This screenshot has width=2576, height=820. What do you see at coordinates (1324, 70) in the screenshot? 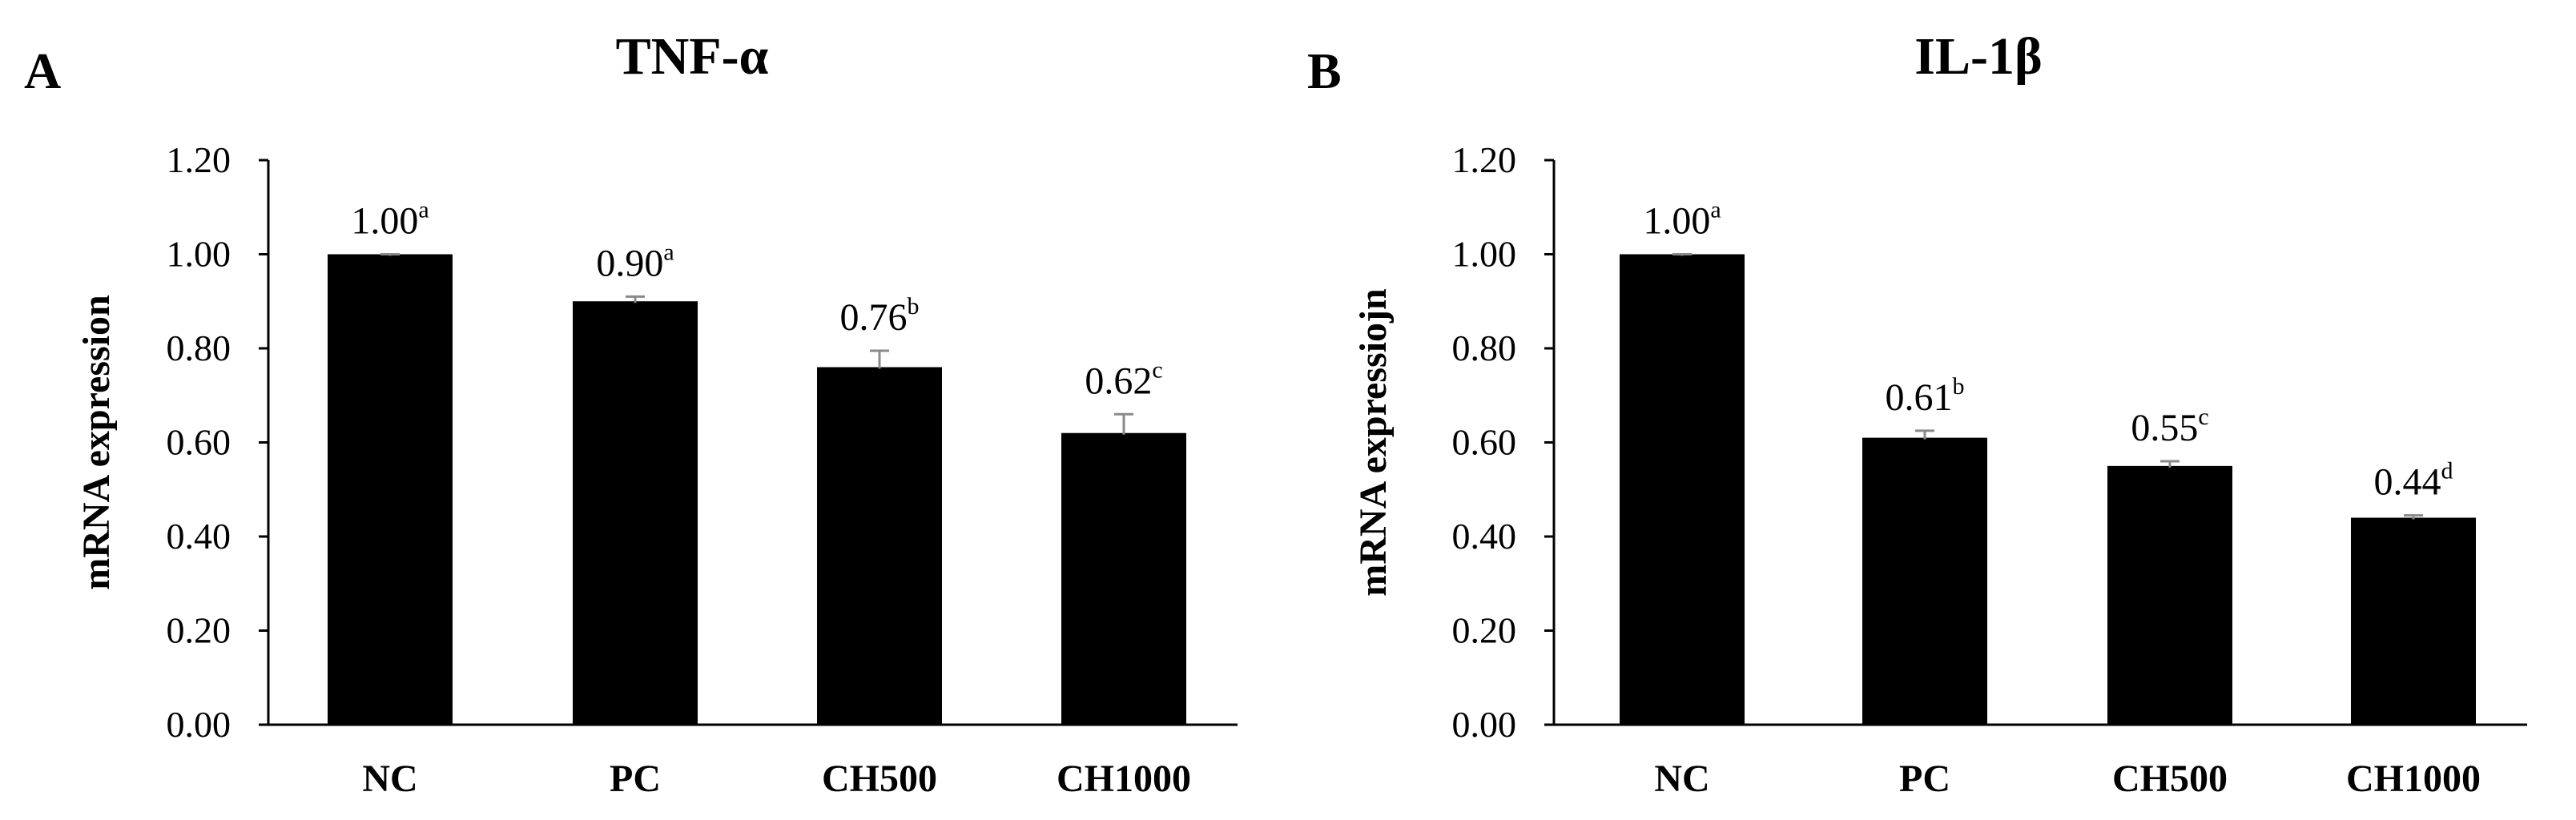
I see `chart2-panel-letter: B` at bounding box center [1324, 70].